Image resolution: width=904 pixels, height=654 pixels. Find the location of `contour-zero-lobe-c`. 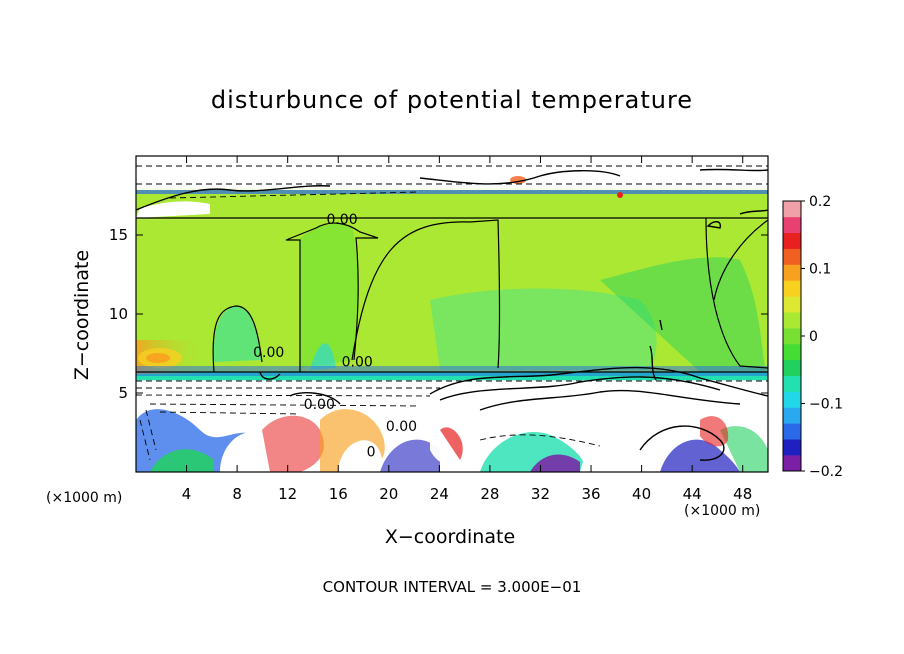

contour-zero-lobe-c is located at coordinates (426, 294).